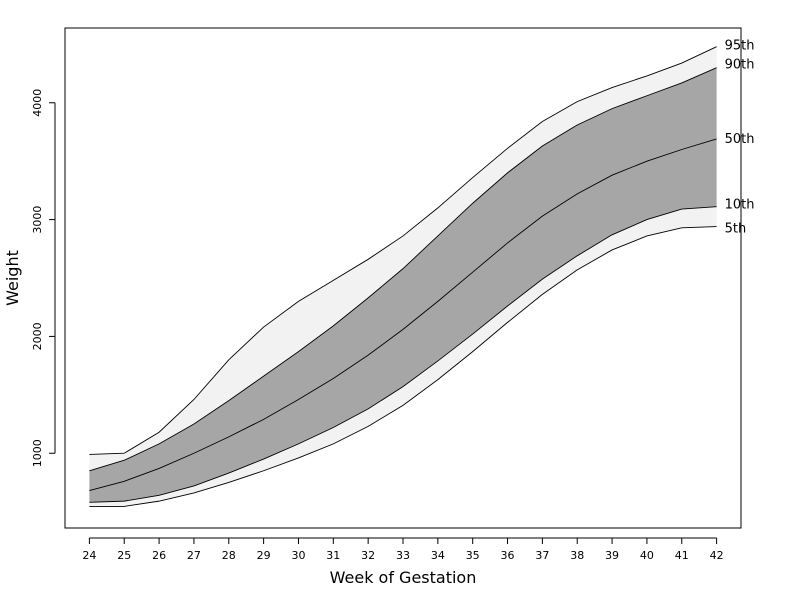  Describe the element at coordinates (37, 453) in the screenshot. I see `y-tick-label-1000: 1000` at that location.